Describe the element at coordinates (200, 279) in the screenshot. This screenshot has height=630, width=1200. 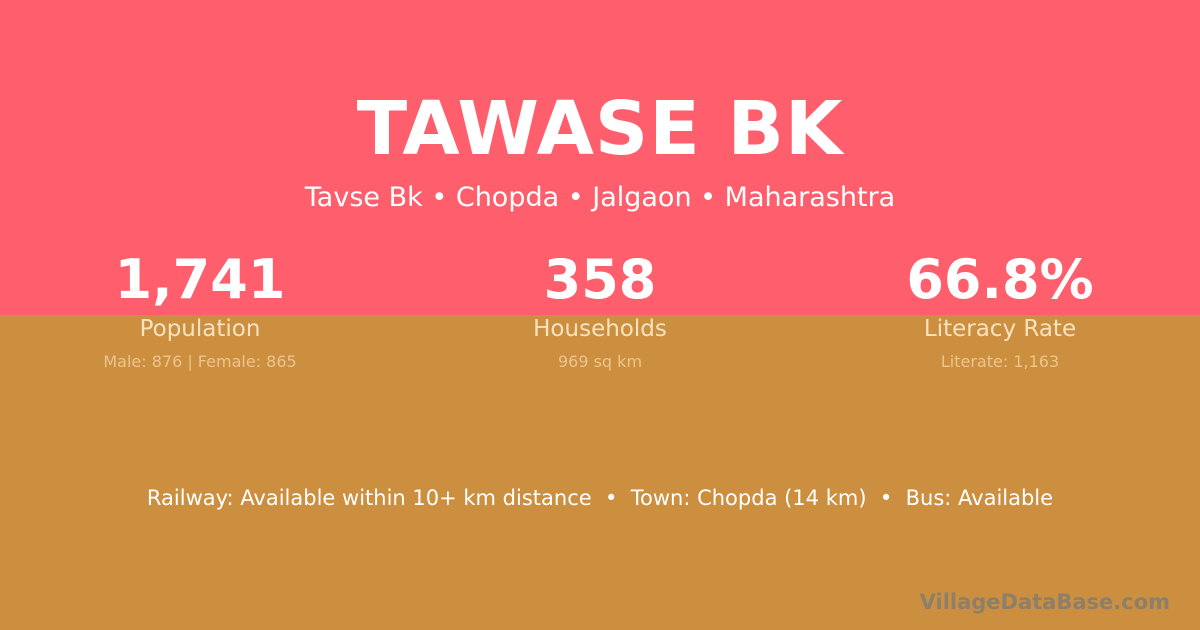
I see `stat-value: 1,741` at that location.